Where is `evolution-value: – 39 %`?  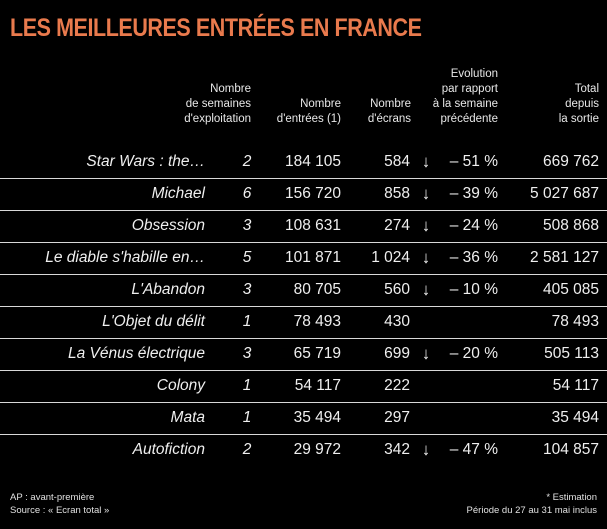 evolution-value: – 39 % is located at coordinates (473, 193).